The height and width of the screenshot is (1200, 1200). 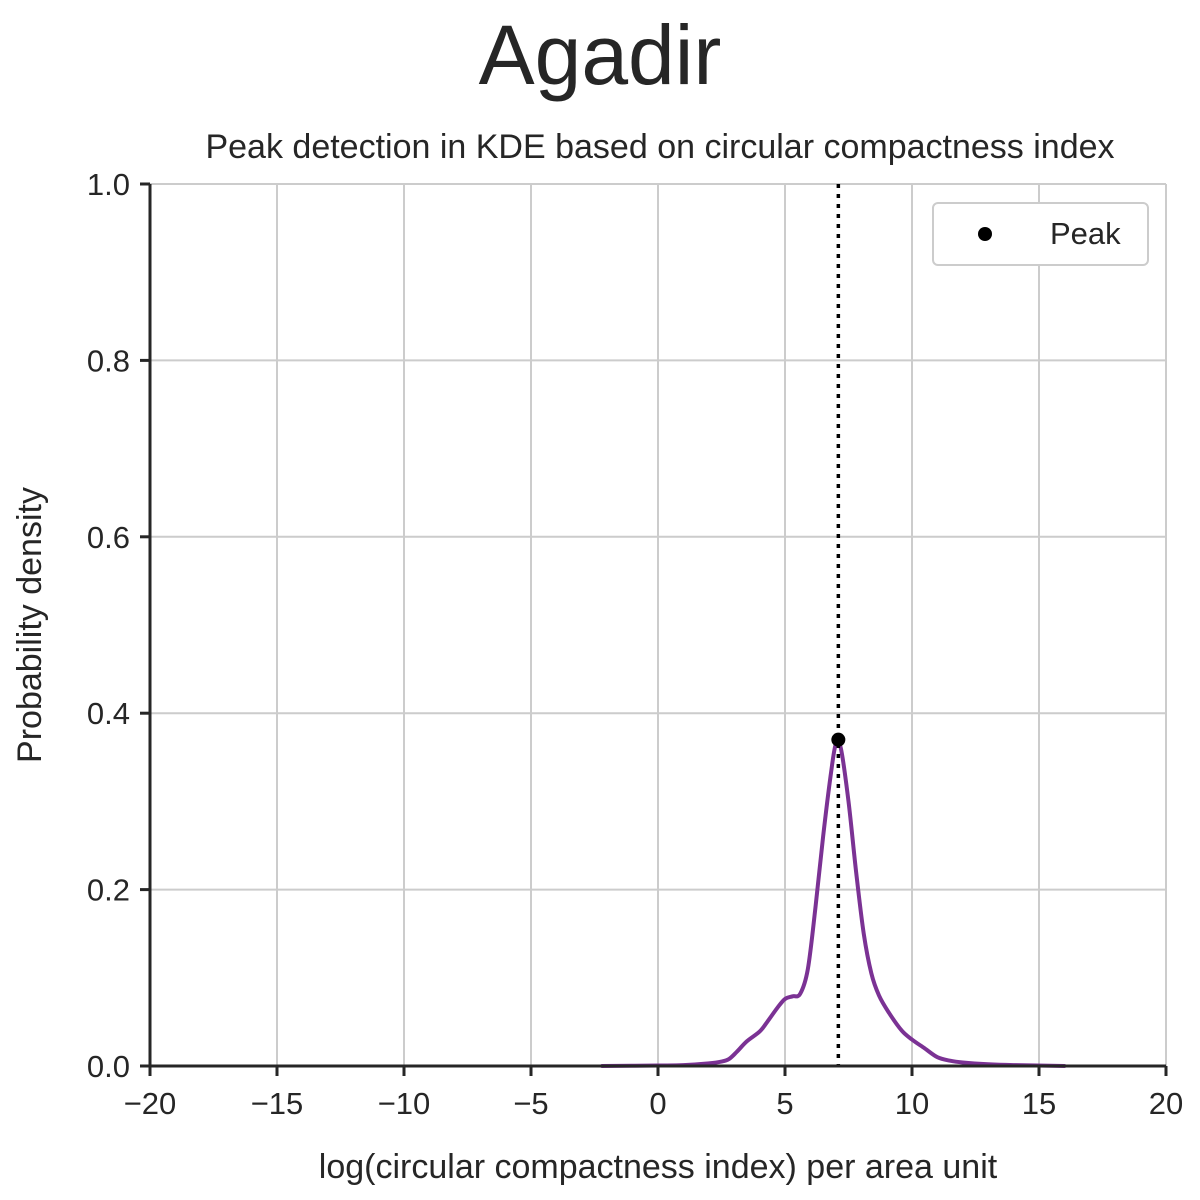 I want to click on x-tick-label: 10, so click(x=912, y=1103).